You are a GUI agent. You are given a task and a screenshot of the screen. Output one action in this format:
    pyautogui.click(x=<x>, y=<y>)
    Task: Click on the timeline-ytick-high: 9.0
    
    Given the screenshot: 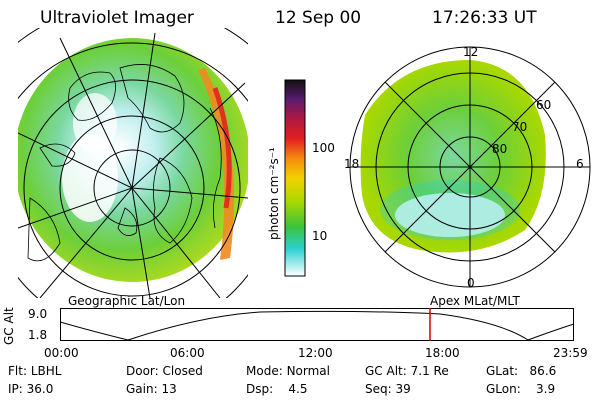 What is the action you would take?
    pyautogui.click(x=38, y=314)
    